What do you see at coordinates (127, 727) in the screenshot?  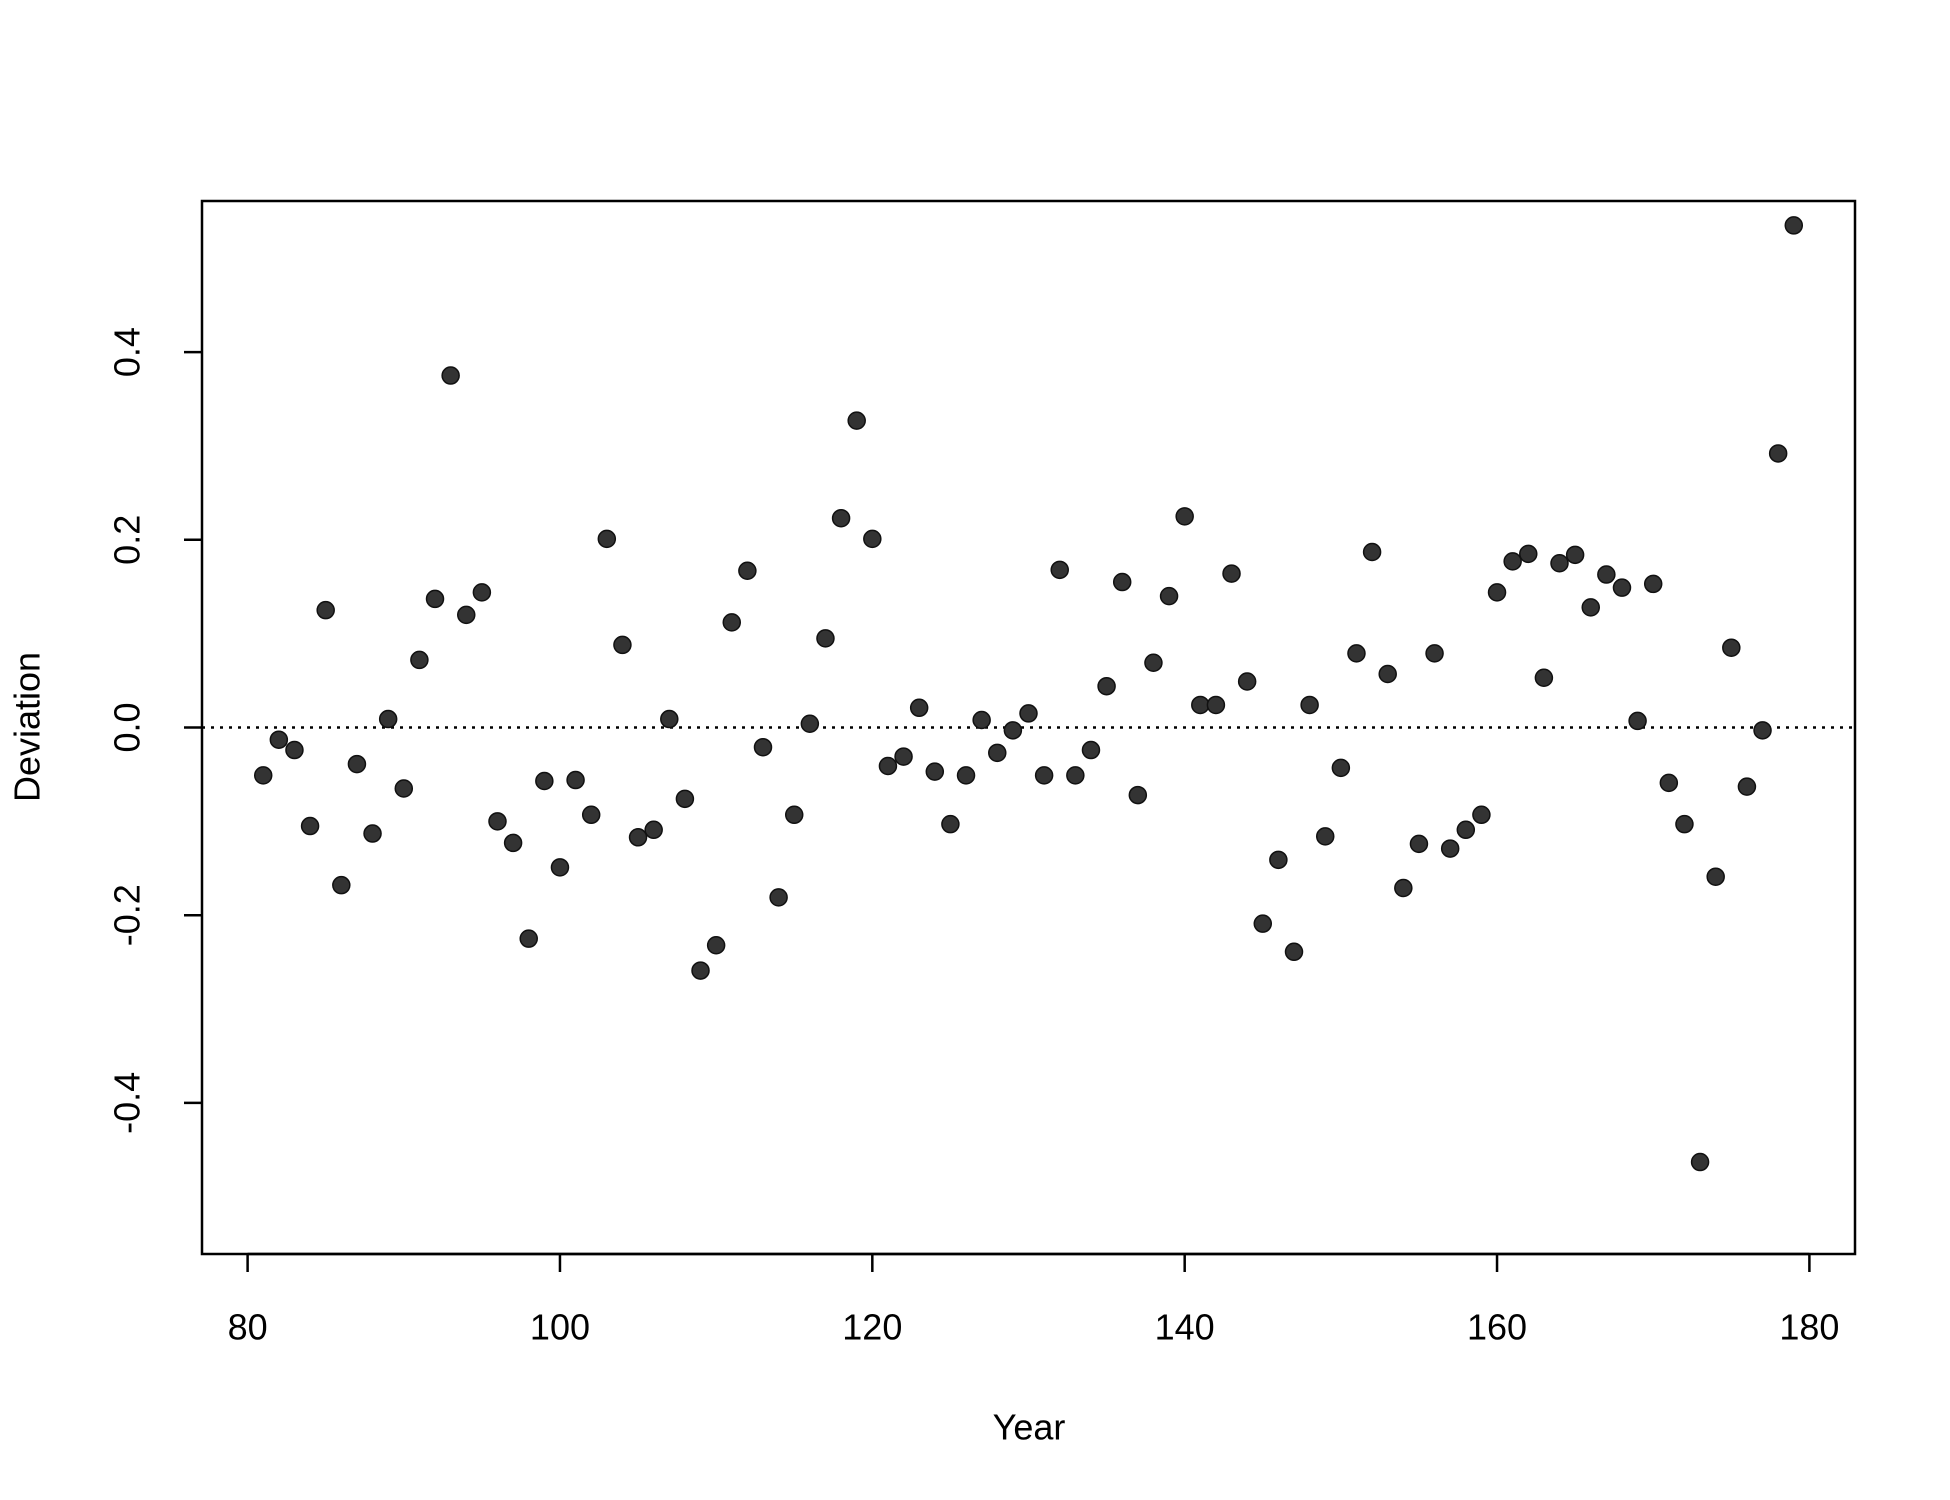 I see `y-tick-label: 0.0` at bounding box center [127, 727].